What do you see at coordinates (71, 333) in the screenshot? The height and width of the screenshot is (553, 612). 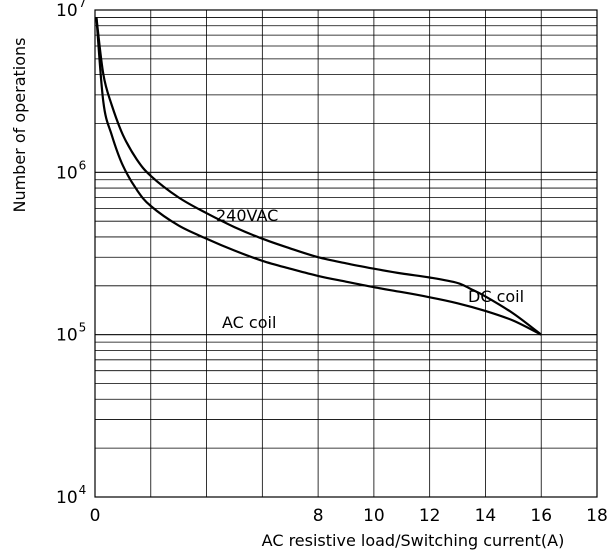 I see `y-tick-label: 10⁵` at bounding box center [71, 333].